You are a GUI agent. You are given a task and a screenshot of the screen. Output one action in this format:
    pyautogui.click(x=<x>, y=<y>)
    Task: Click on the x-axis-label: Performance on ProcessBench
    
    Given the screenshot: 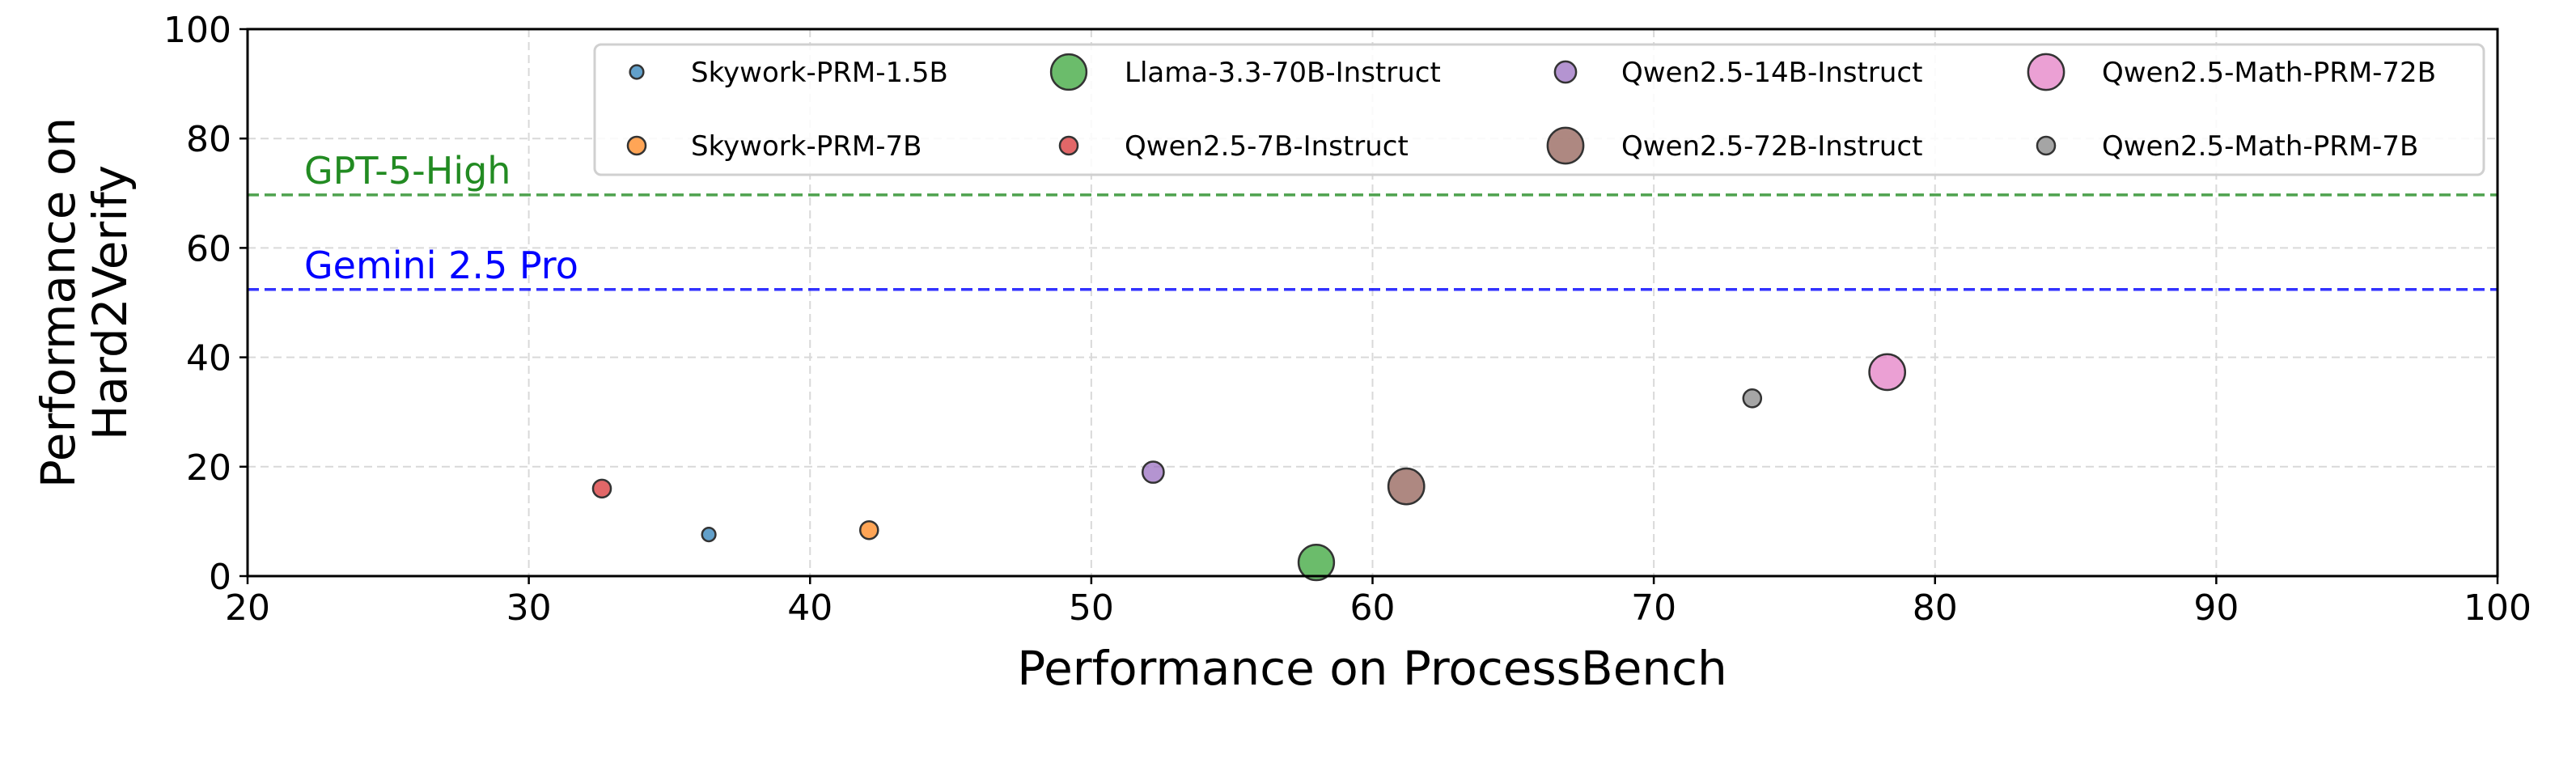 What is the action you would take?
    pyautogui.click(x=1372, y=669)
    